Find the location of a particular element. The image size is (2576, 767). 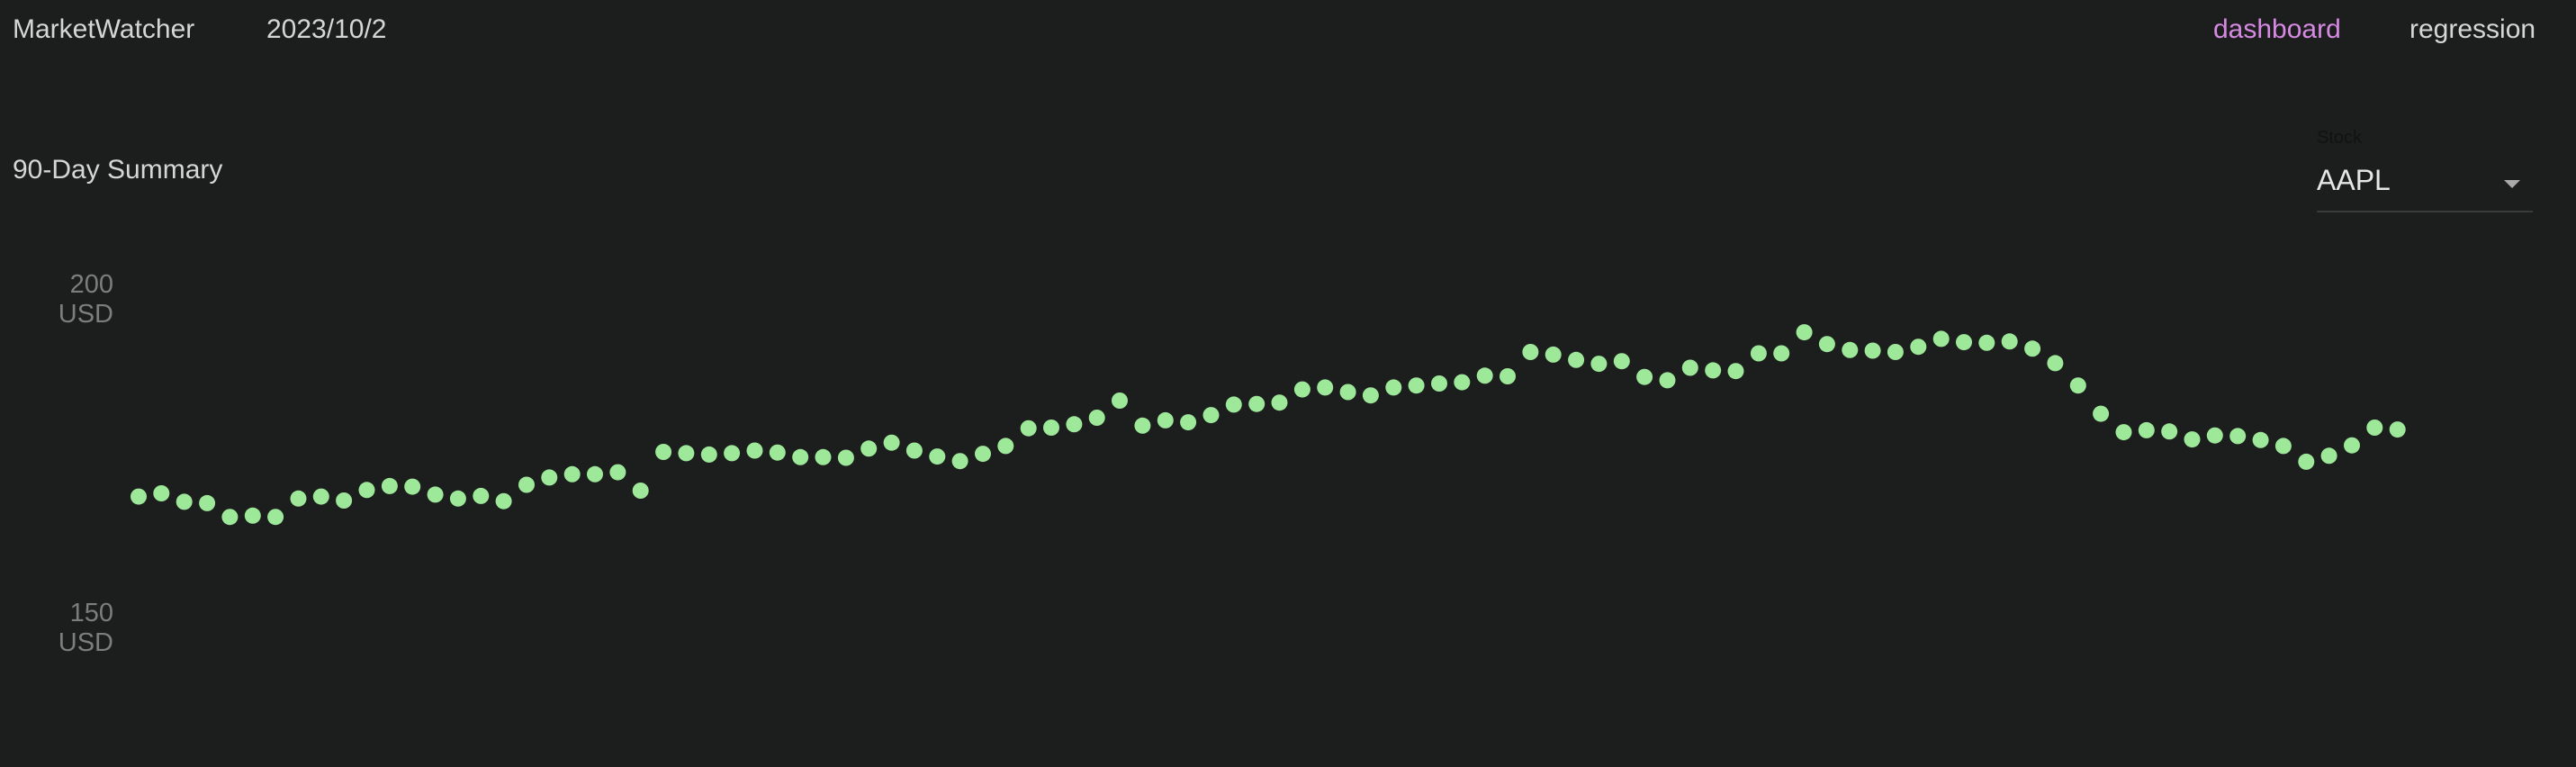

stock-select-label: Stock is located at coordinates (2340, 138).